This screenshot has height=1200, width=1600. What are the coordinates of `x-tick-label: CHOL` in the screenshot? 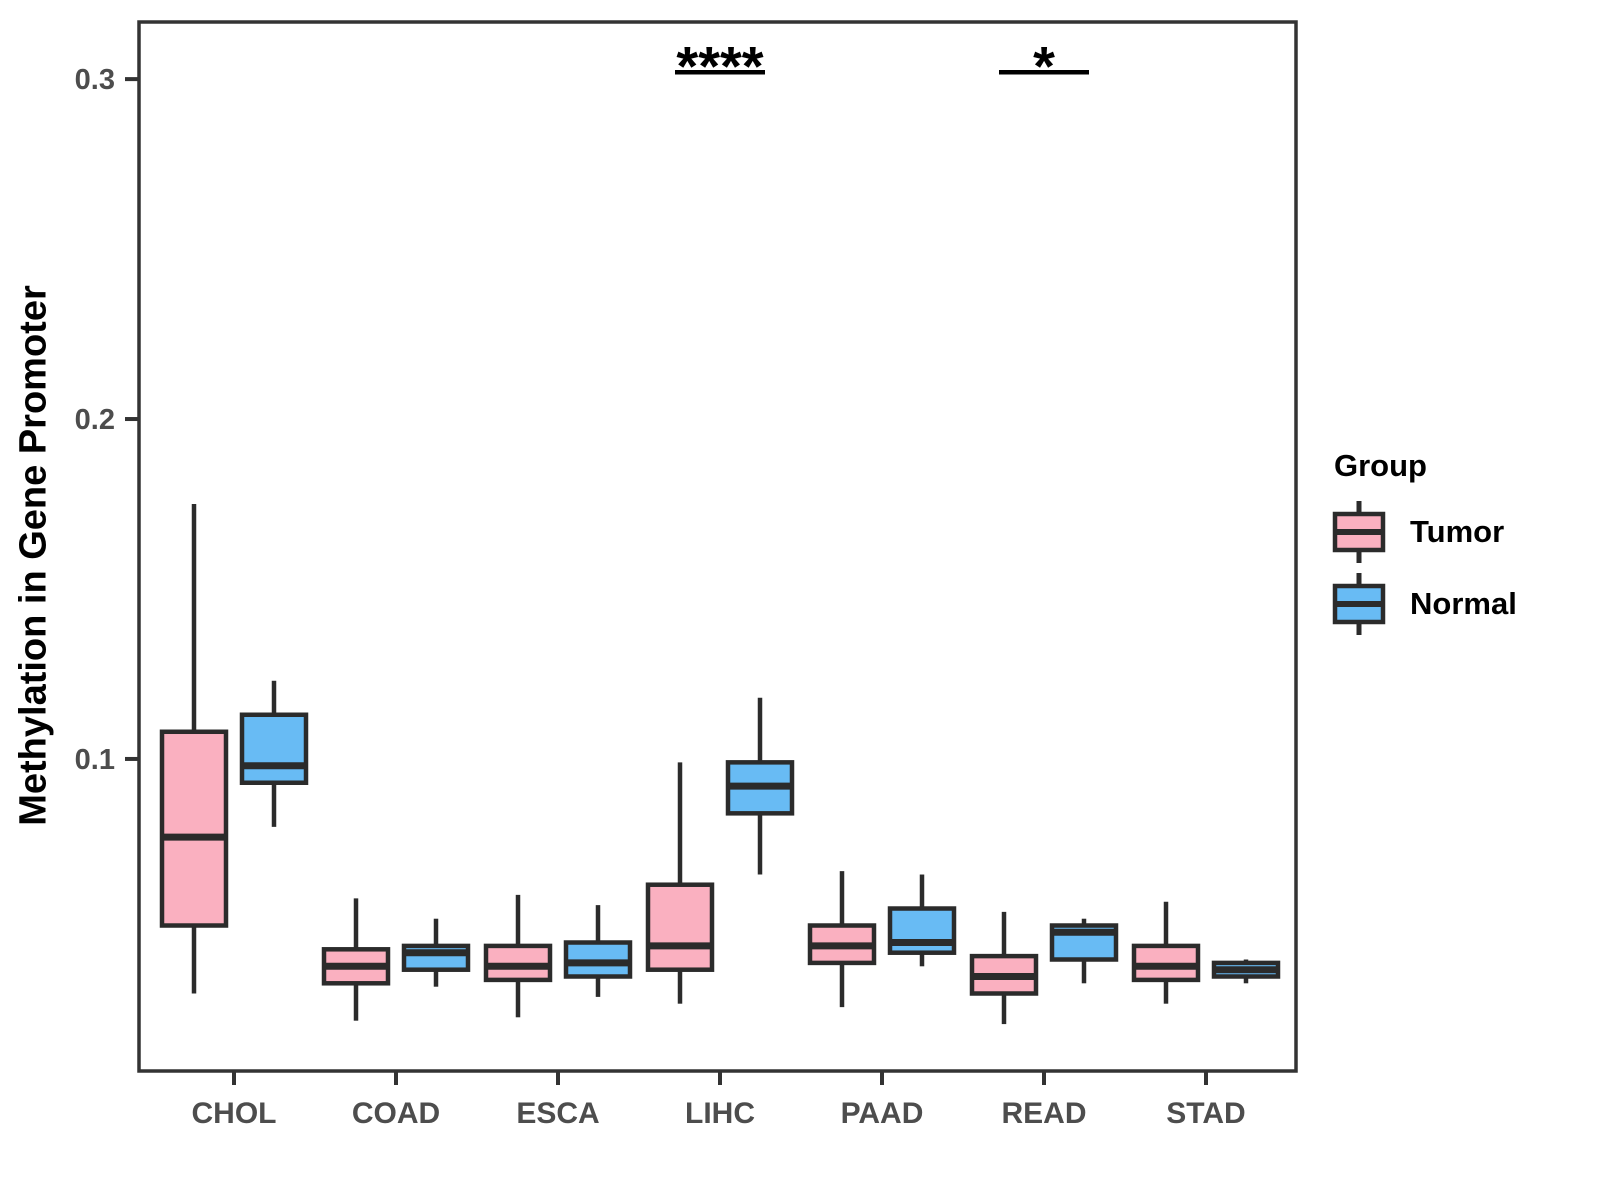 It's located at (234, 1113).